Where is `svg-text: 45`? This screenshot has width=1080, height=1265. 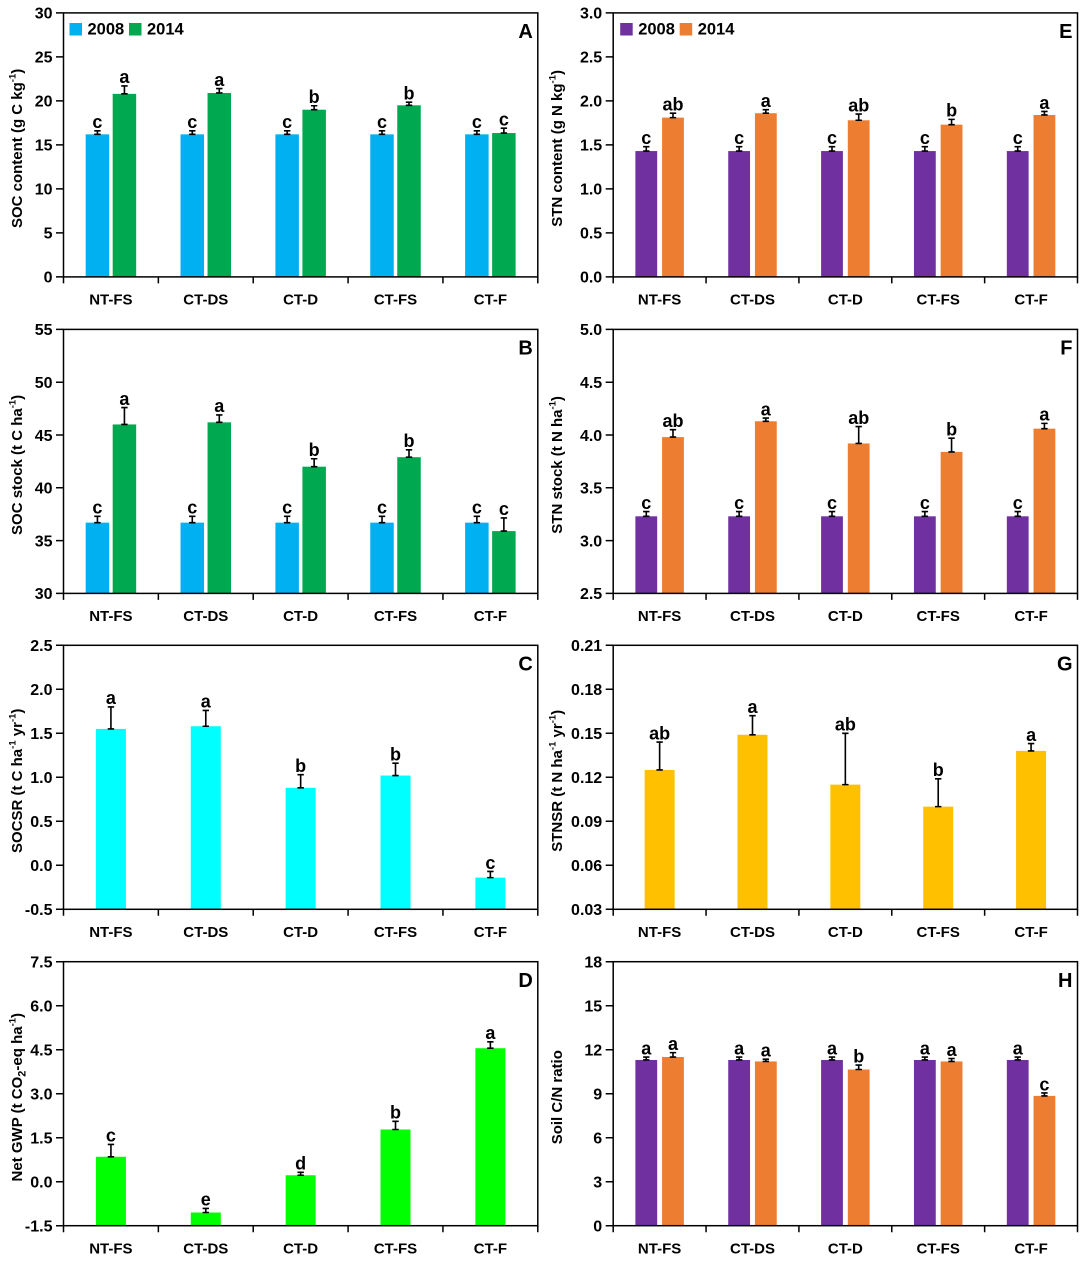 svg-text: 45 is located at coordinates (44, 436).